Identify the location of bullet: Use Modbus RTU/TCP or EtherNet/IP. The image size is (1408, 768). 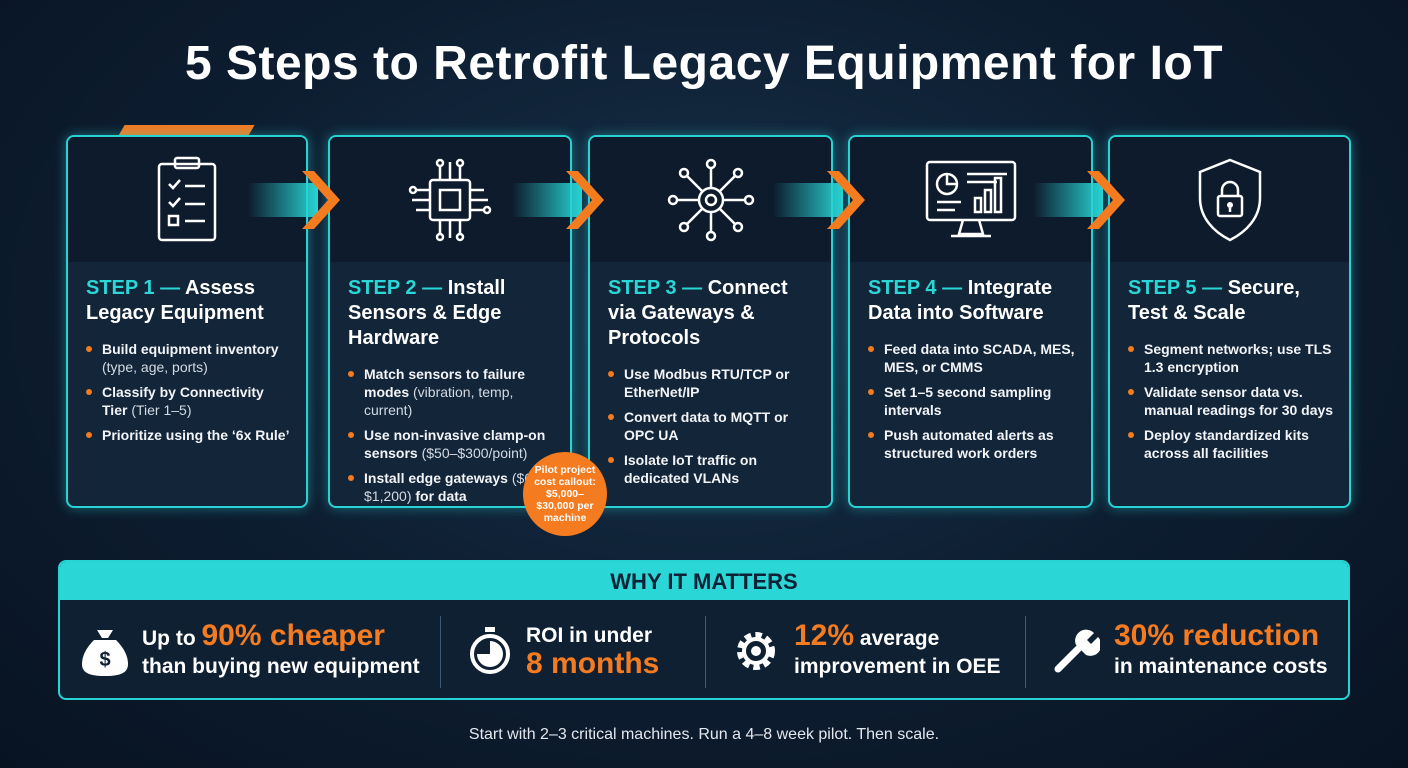
(712, 383).